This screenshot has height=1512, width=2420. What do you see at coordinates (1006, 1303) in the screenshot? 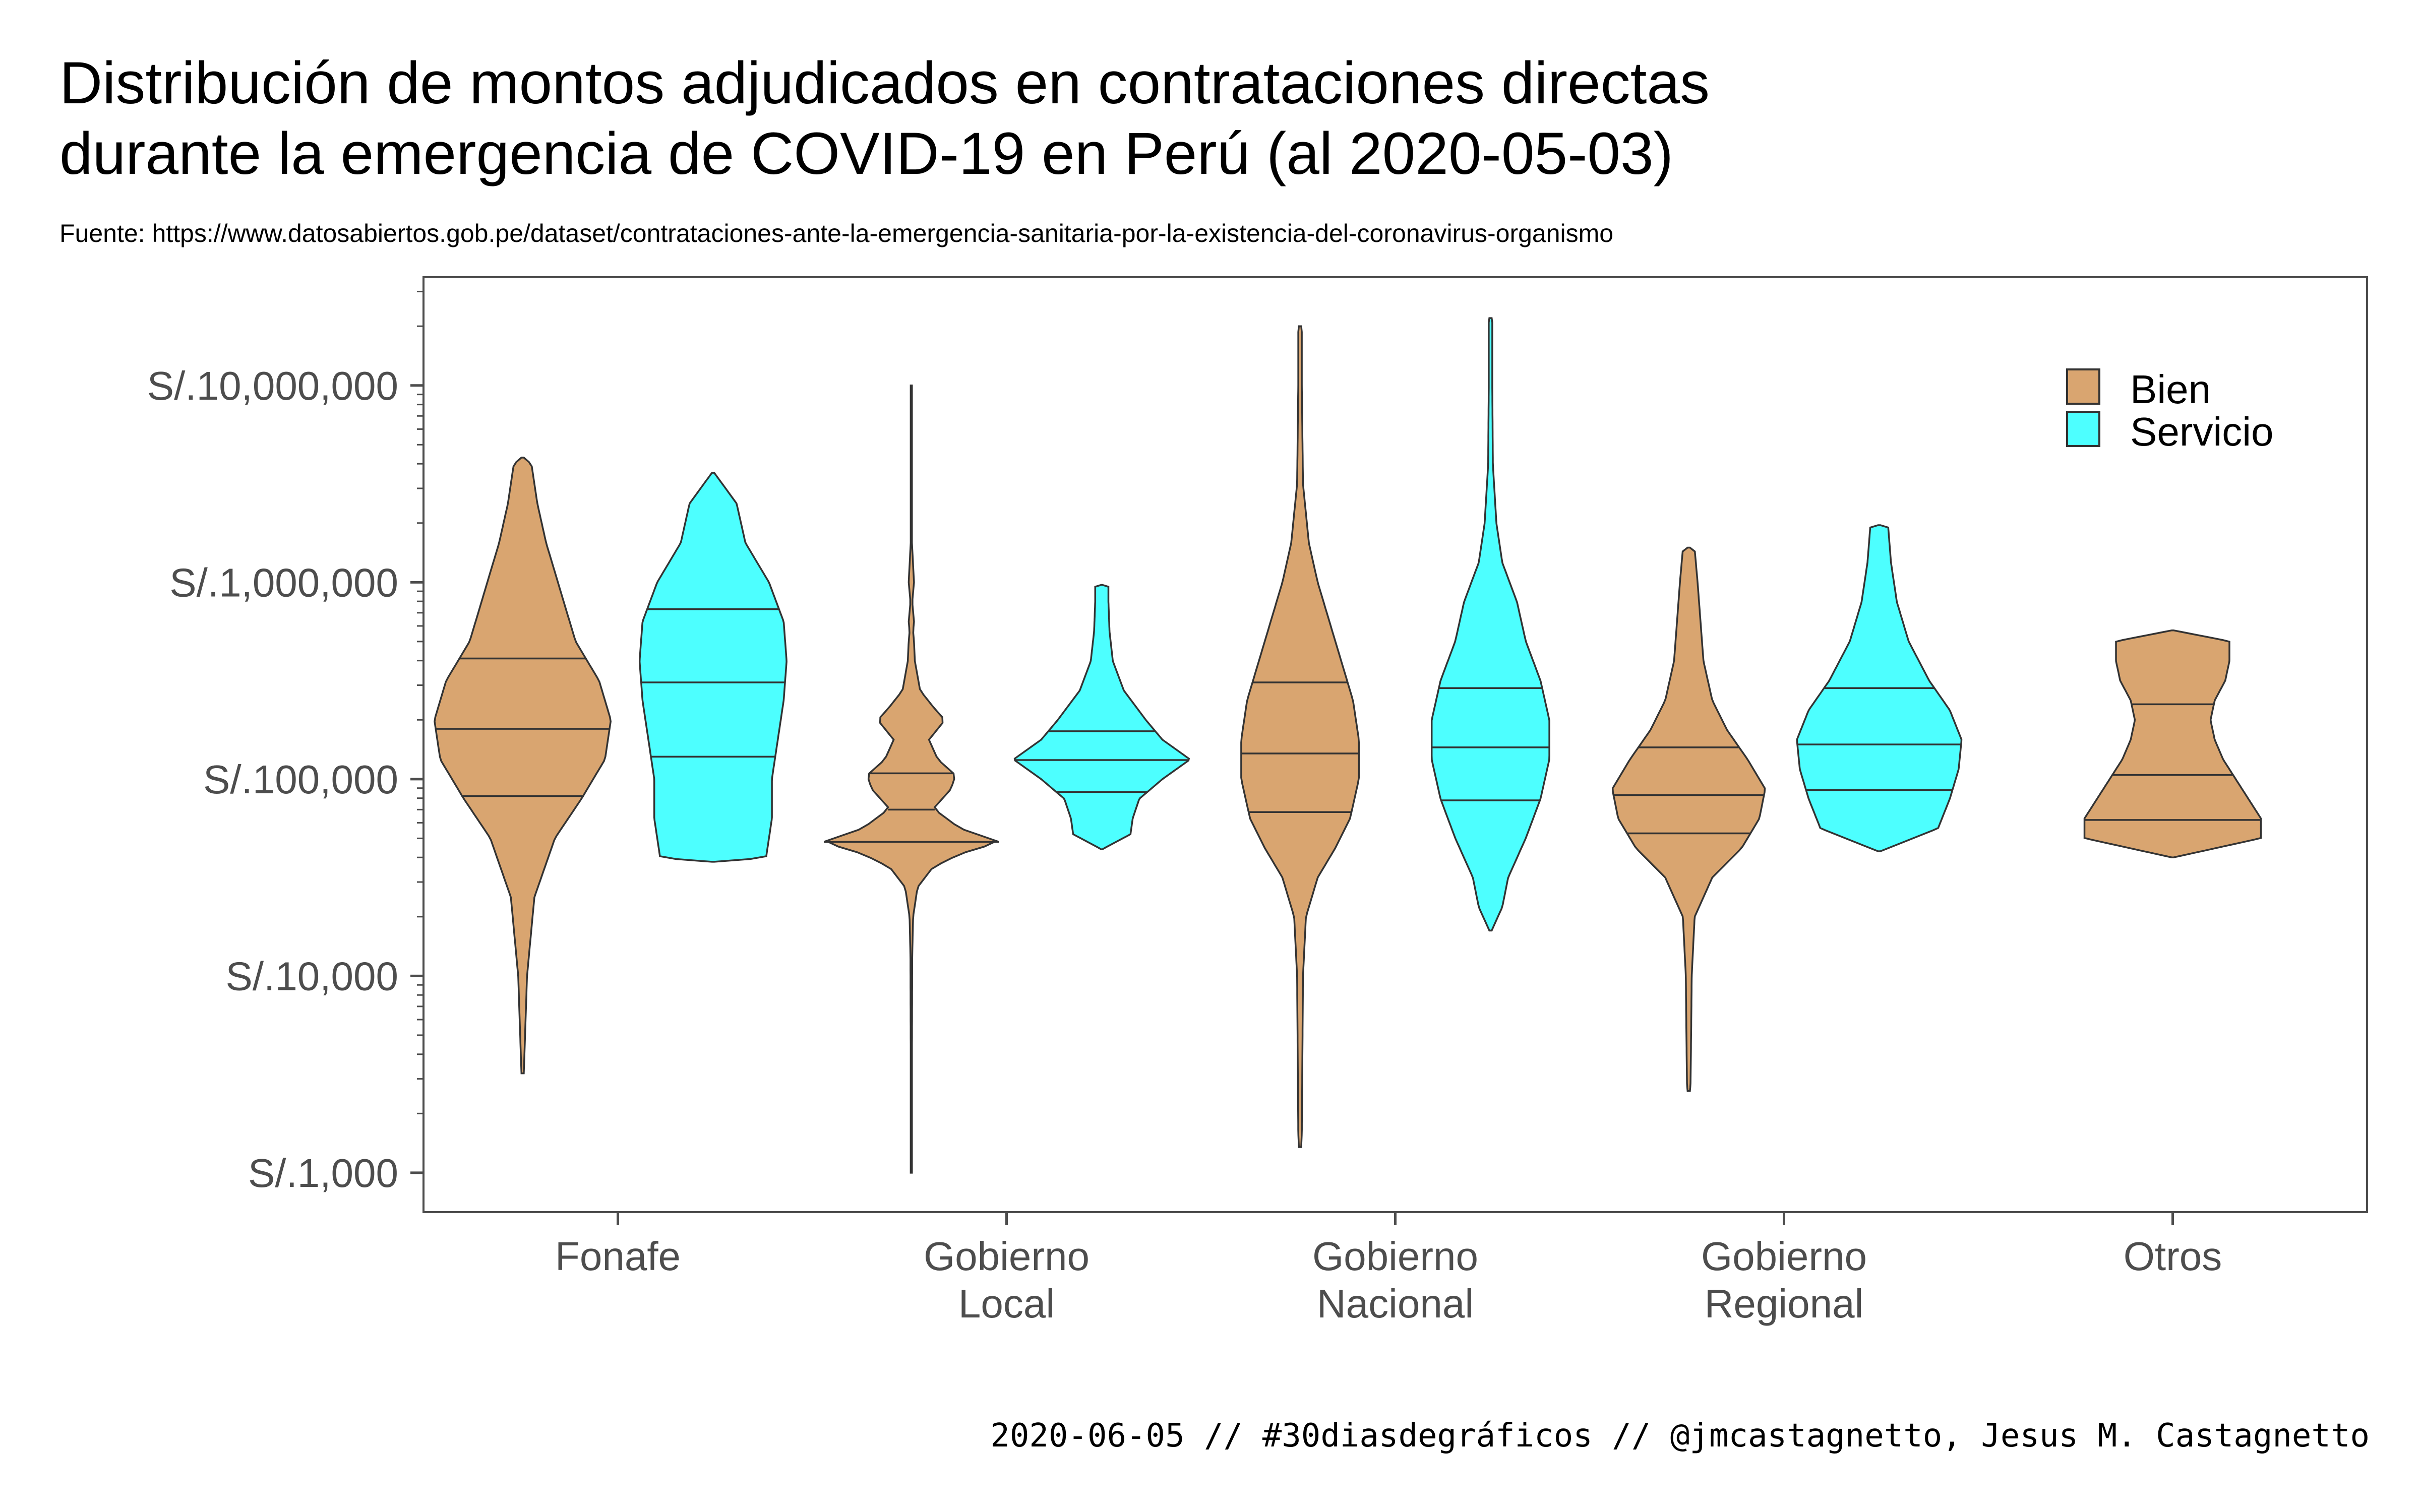
I see `x-tick-label-gobierno-local: Local` at bounding box center [1006, 1303].